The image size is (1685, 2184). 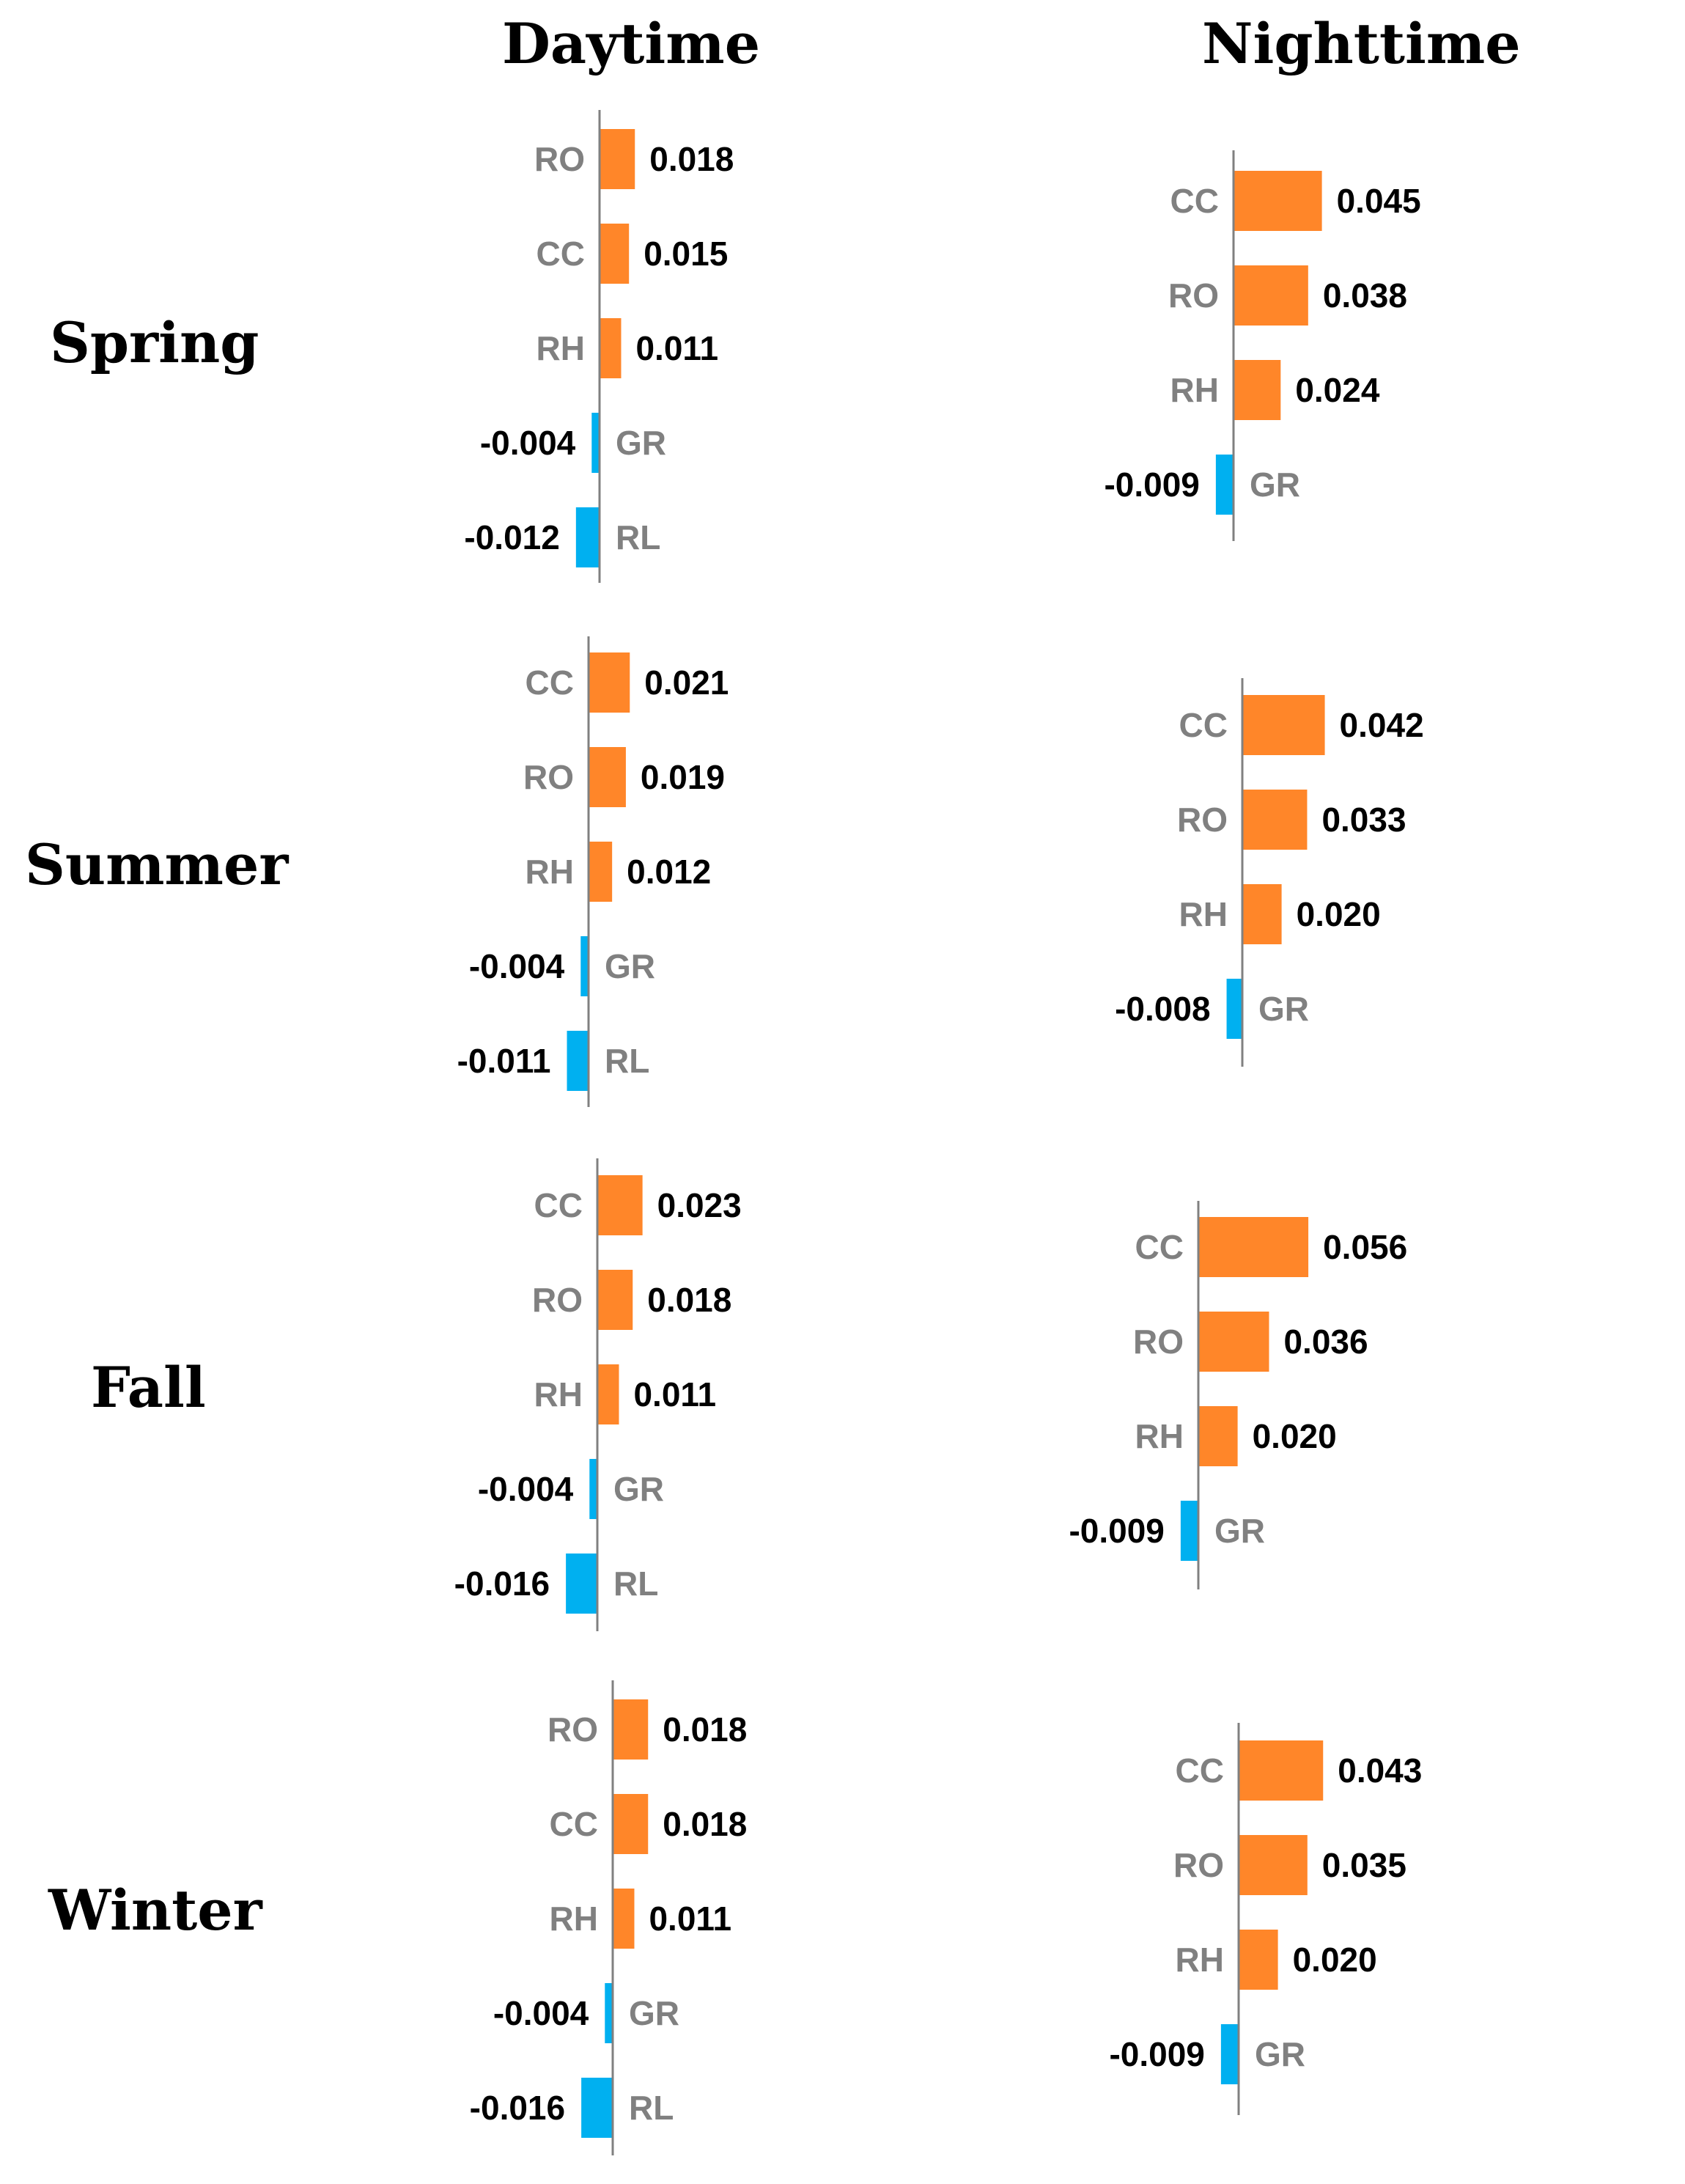 What do you see at coordinates (1337, 390) in the screenshot?
I see `value-label-rh: 0.024` at bounding box center [1337, 390].